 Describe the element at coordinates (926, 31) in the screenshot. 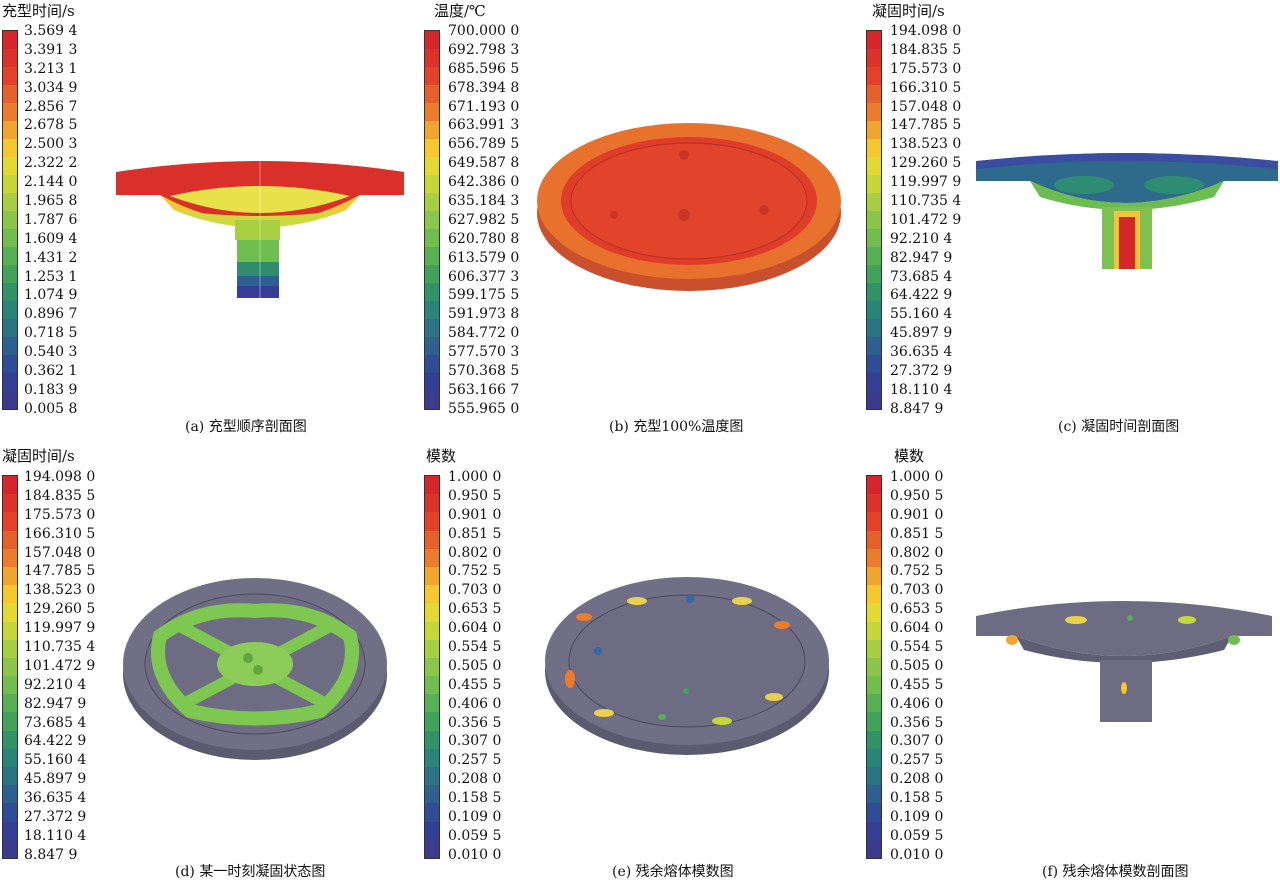

I see `colorbar-tick-label: 194.098 0` at that location.